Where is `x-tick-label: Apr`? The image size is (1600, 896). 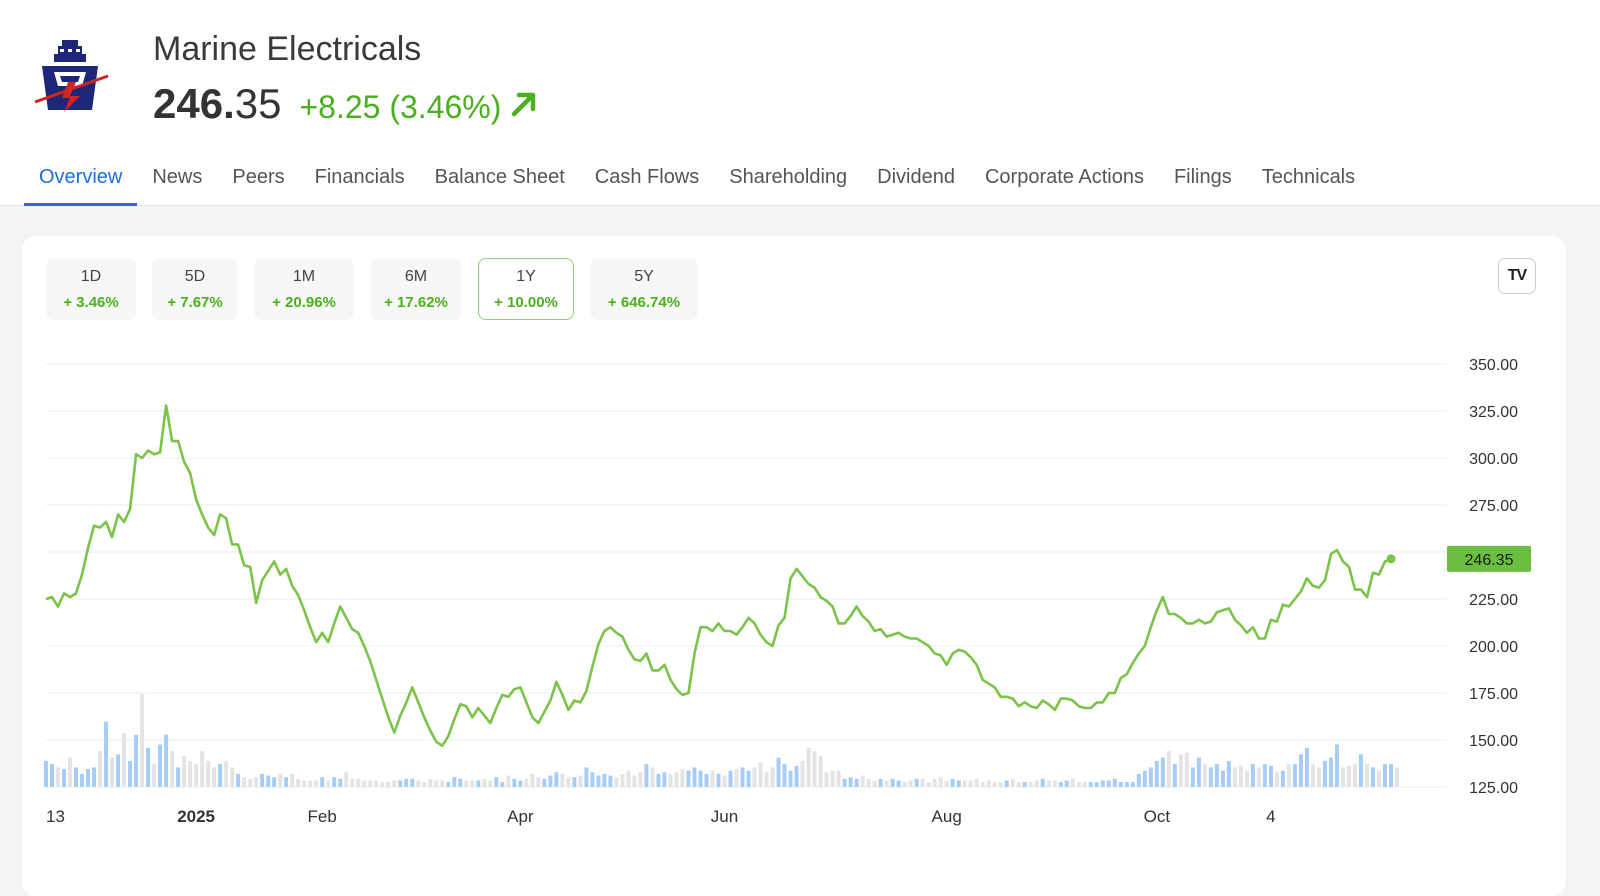
x-tick-label: Apr is located at coordinates (520, 816).